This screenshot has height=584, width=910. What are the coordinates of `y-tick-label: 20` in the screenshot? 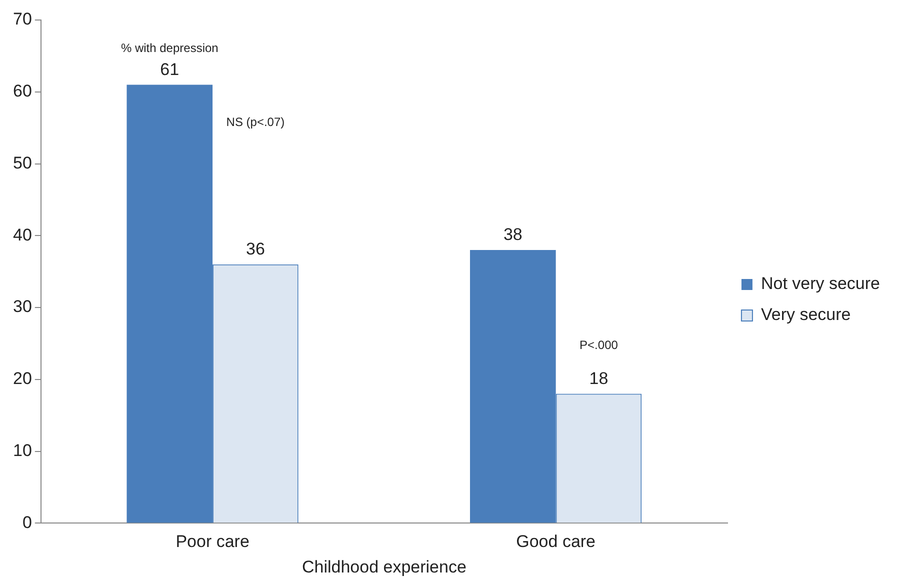 It's located at (22, 378).